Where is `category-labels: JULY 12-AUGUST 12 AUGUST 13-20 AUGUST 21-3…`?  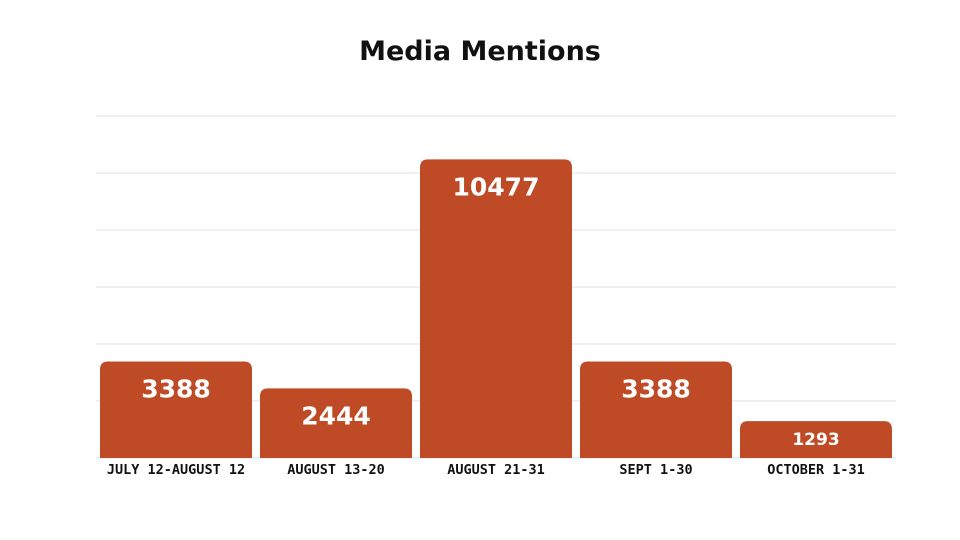 category-labels: JULY 12-AUGUST 12 AUGUST 13-20 AUGUST 21-3… is located at coordinates (486, 470).